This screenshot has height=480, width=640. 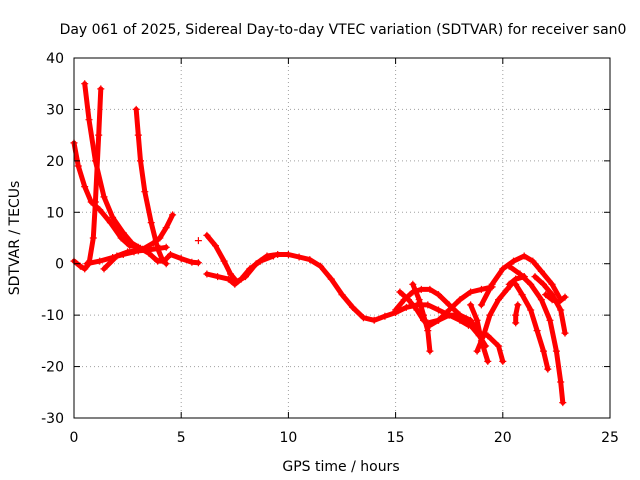 I want to click on y-tick-label: 10, so click(x=55, y=213).